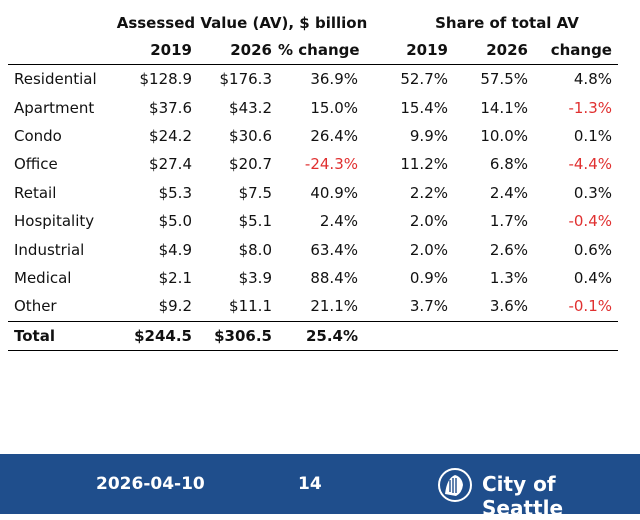 This screenshot has width=640, height=520. Describe the element at coordinates (35, 192) in the screenshot. I see `cell-category: Retail` at that location.